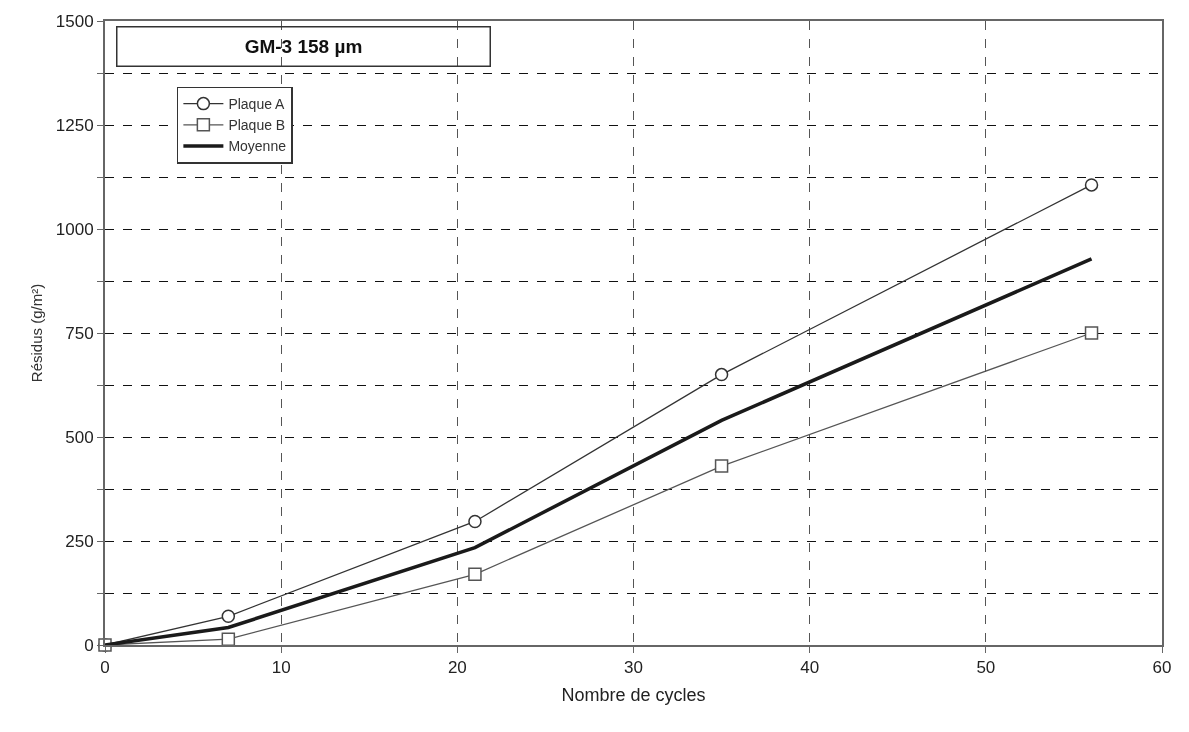 This screenshot has width=1189, height=732. What do you see at coordinates (74, 21) in the screenshot?
I see `y-tick-label: 1500` at bounding box center [74, 21].